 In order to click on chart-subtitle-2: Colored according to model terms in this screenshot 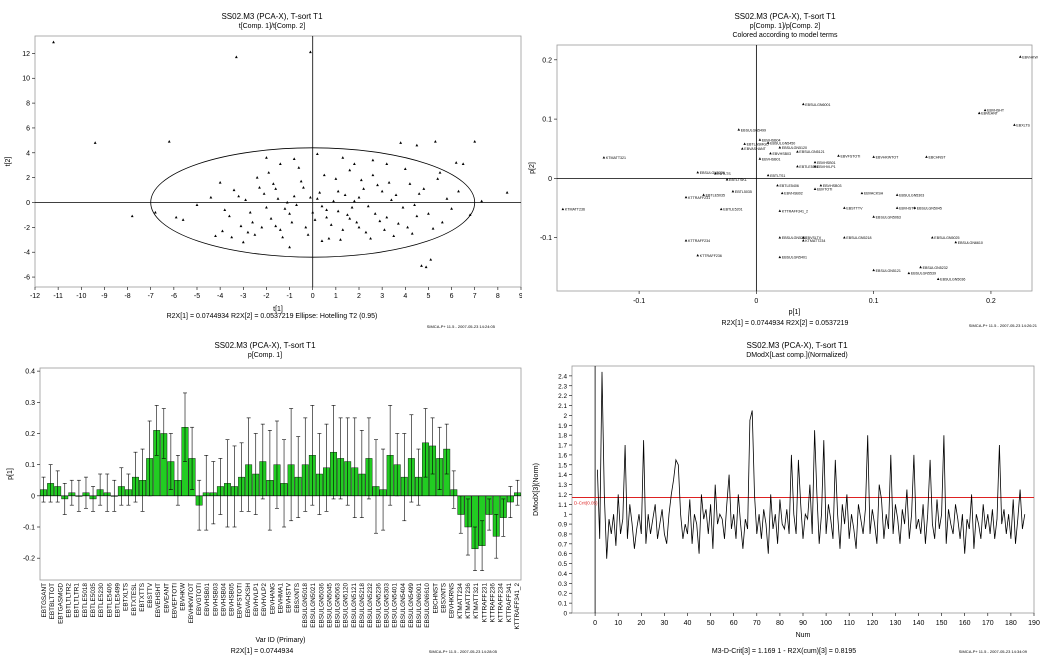, I will do `click(785, 35)`.